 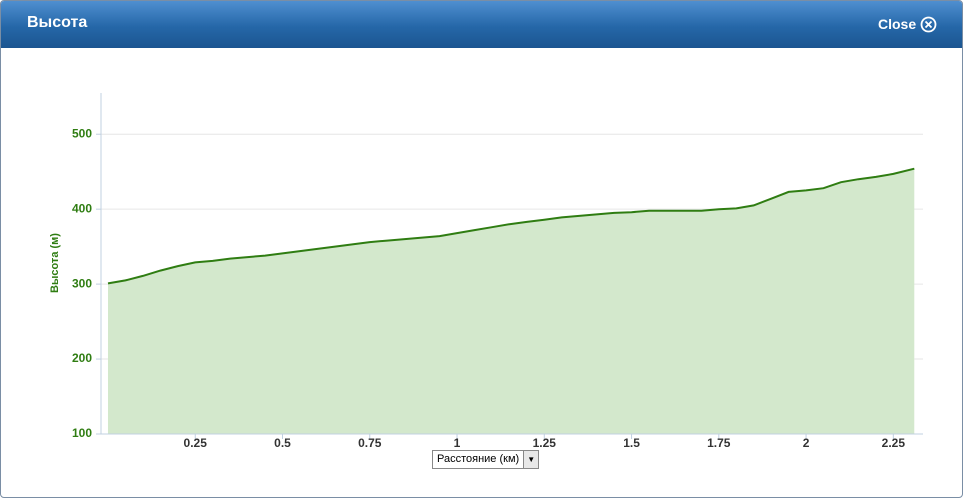 I want to click on x-tick-label: 2.25, so click(x=894, y=443).